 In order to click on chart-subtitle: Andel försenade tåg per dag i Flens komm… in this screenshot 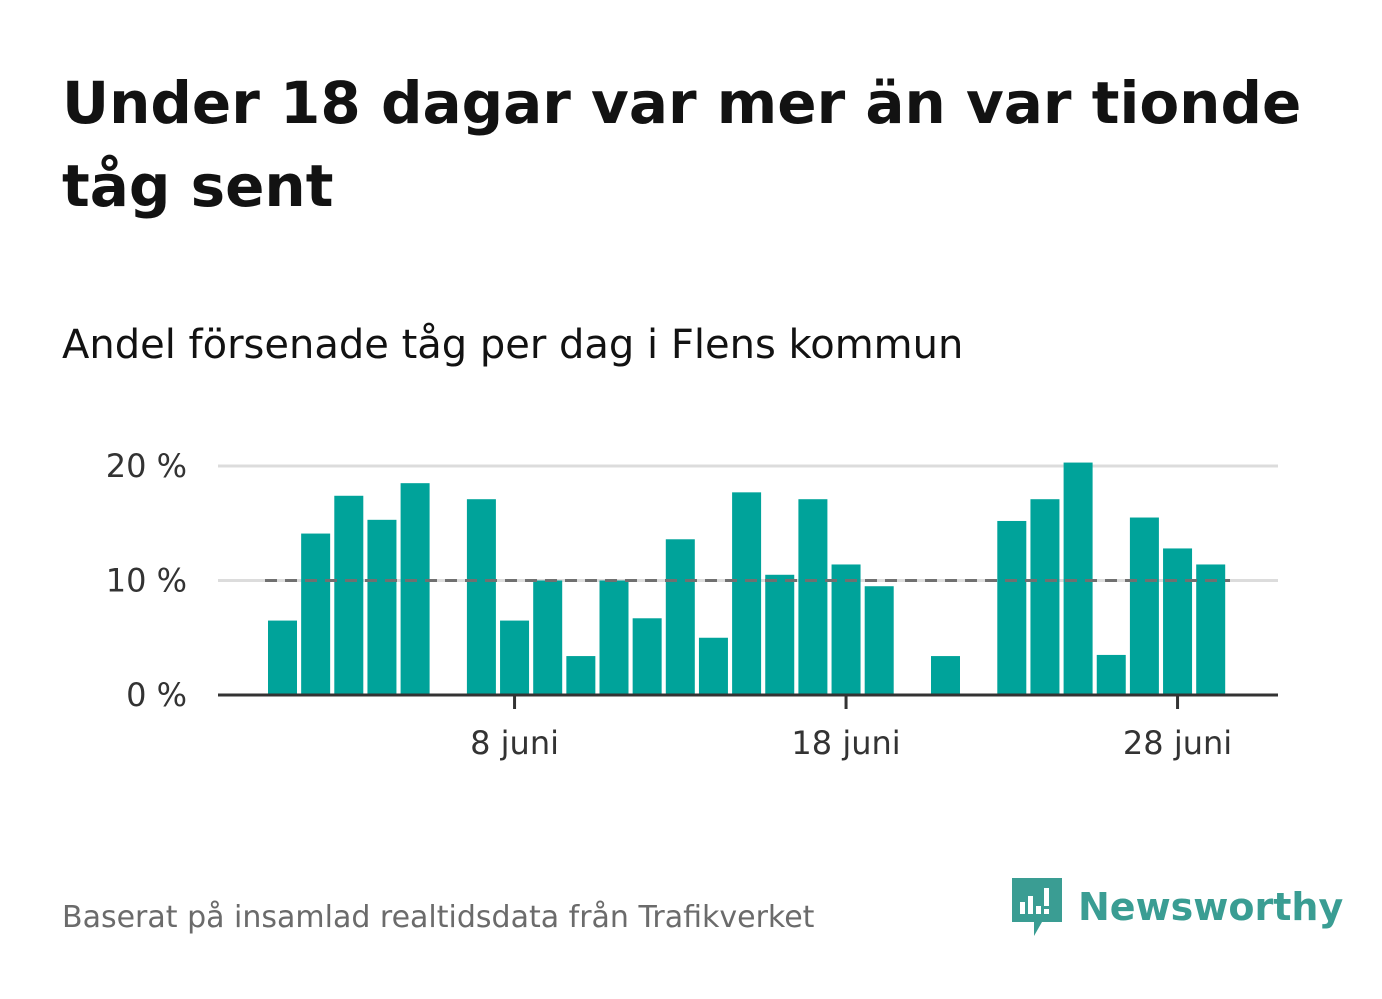, I will do `click(513, 345)`.